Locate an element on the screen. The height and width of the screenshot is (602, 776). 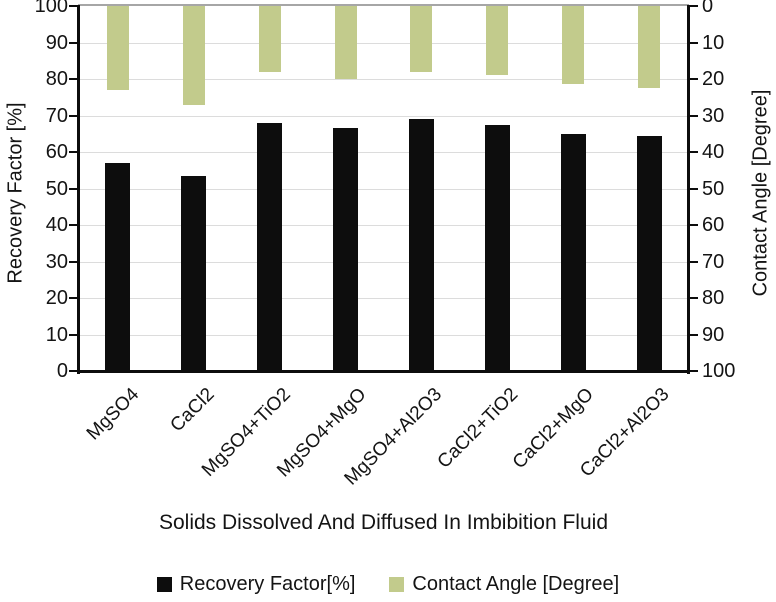
left-axis-tick-label: 100 is located at coordinates (51, 8).